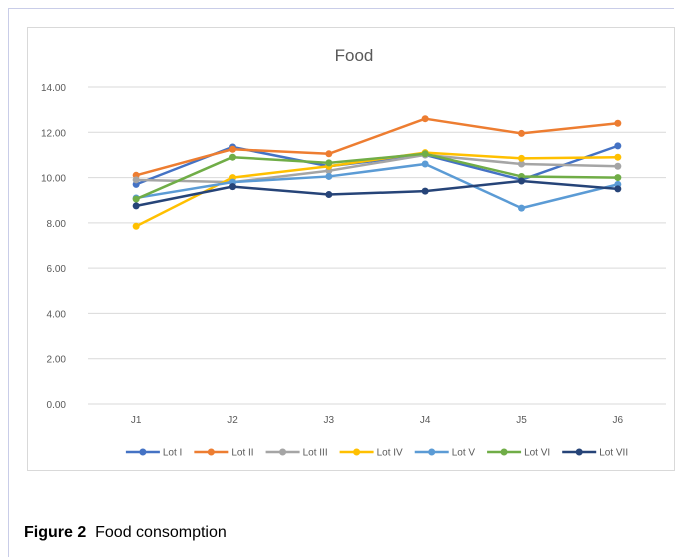 The height and width of the screenshot is (558, 675). I want to click on legend-label: Lot V, so click(464, 453).